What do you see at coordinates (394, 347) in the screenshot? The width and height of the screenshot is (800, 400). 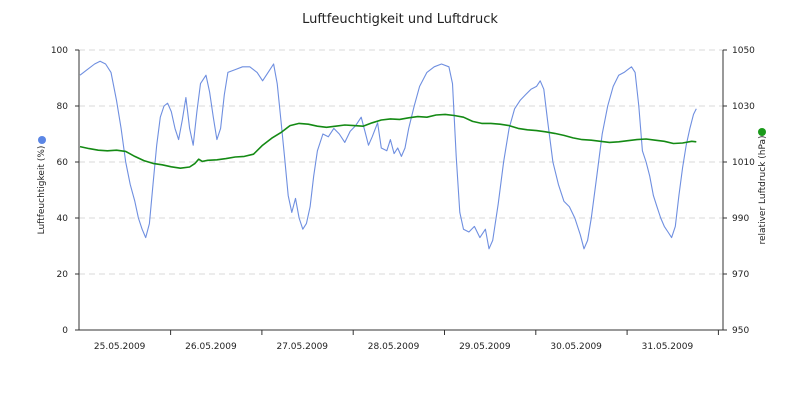 I see `x-tick-label: 28.05.2009` at bounding box center [394, 347].